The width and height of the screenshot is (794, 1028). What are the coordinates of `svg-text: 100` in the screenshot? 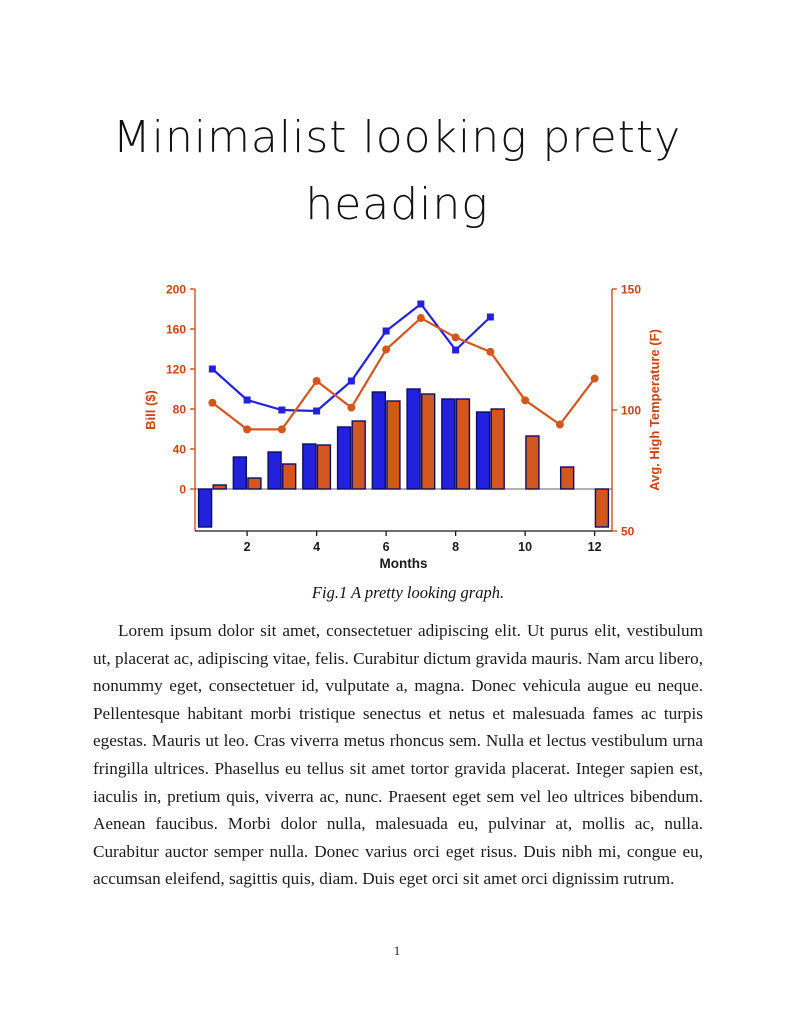 It's located at (631, 411).